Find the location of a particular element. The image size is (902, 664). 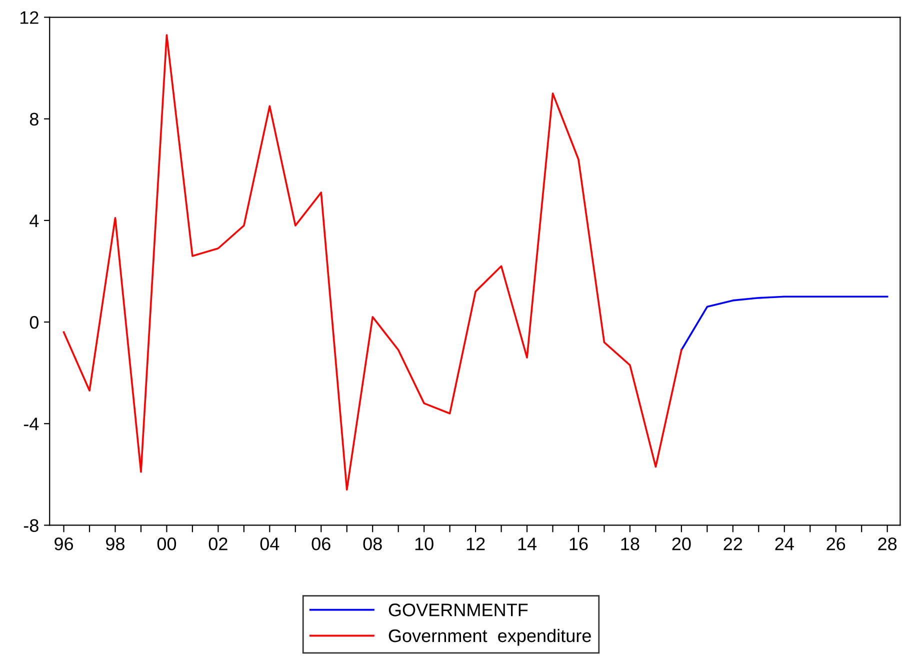

x-tick-label: 12 is located at coordinates (475, 544).